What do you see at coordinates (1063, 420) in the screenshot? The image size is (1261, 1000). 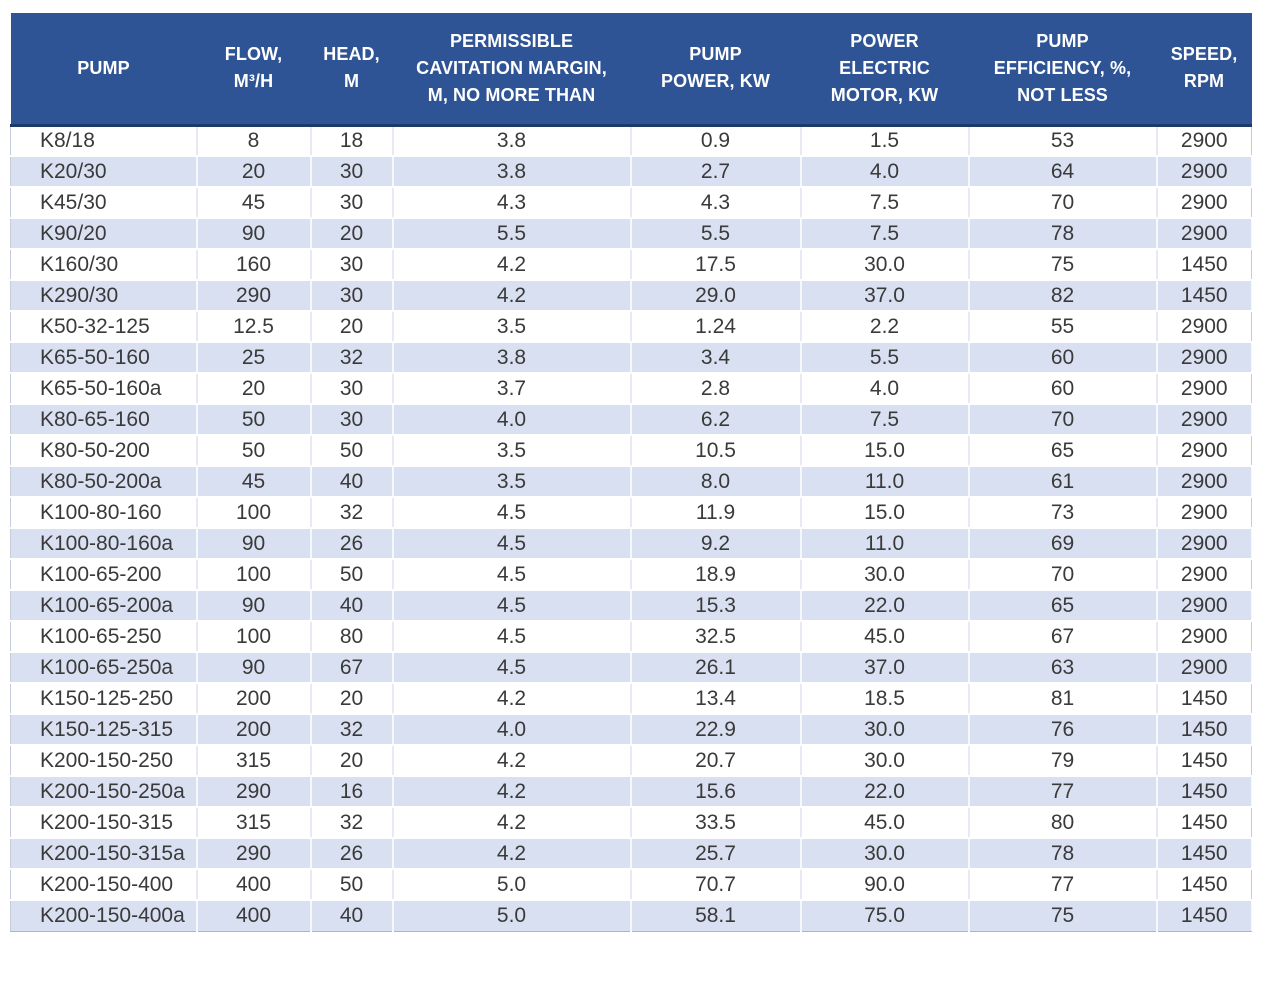 I see `cell-efficiency: 70` at bounding box center [1063, 420].